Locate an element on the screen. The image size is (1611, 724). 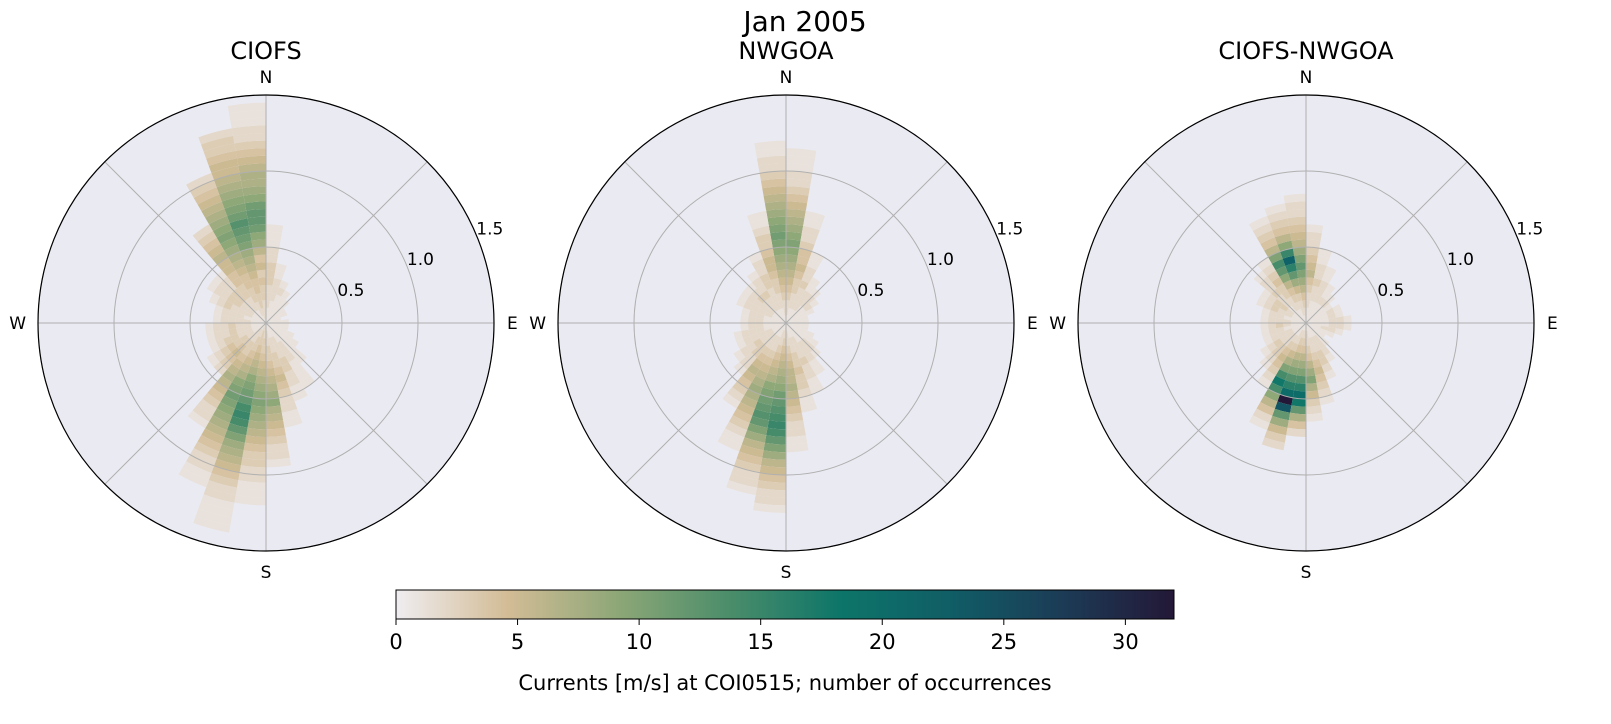
radial-tick-label: 1.0 is located at coordinates (940, 260).